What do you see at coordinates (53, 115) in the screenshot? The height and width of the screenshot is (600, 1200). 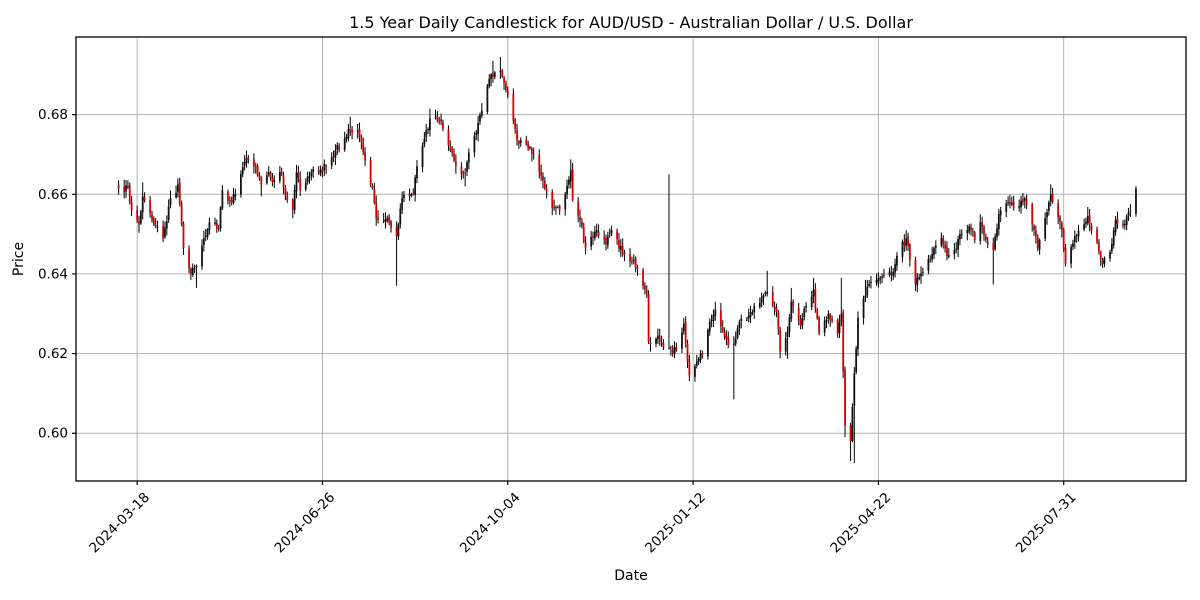 I see `y-tick-label: 0.68` at bounding box center [53, 115].